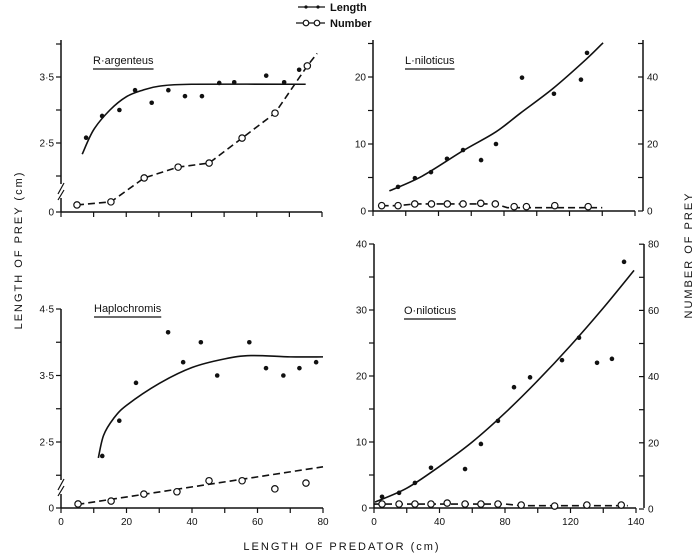 The height and width of the screenshot is (558, 700). What do you see at coordinates (334, 16) in the screenshot?
I see `legend: Length Number` at bounding box center [334, 16].